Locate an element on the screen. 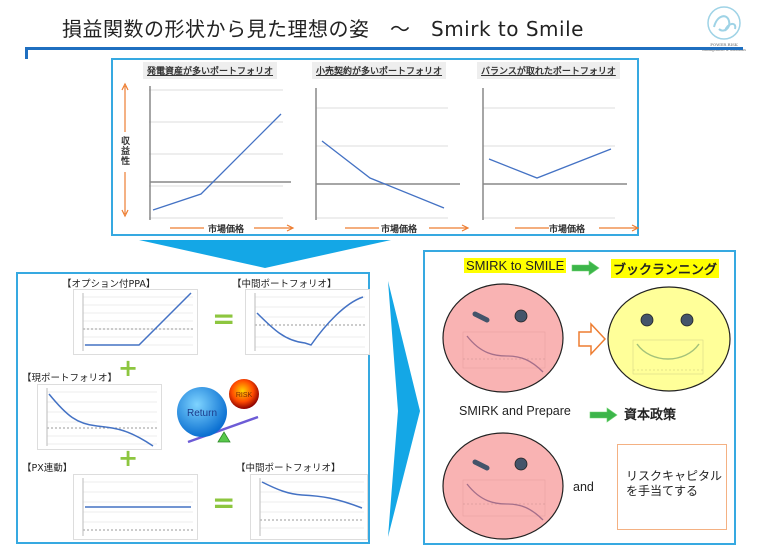 This screenshot has width=758, height=550. svg-text: Return is located at coordinates (202, 413).